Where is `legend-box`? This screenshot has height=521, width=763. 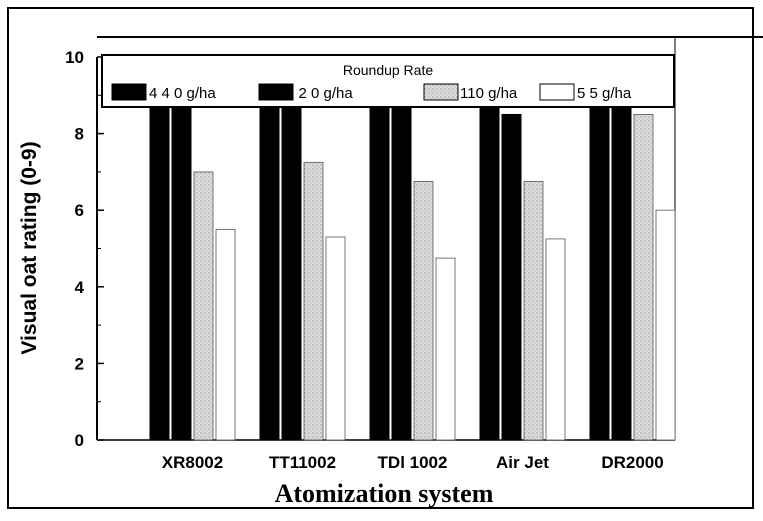 legend-box is located at coordinates (388, 81).